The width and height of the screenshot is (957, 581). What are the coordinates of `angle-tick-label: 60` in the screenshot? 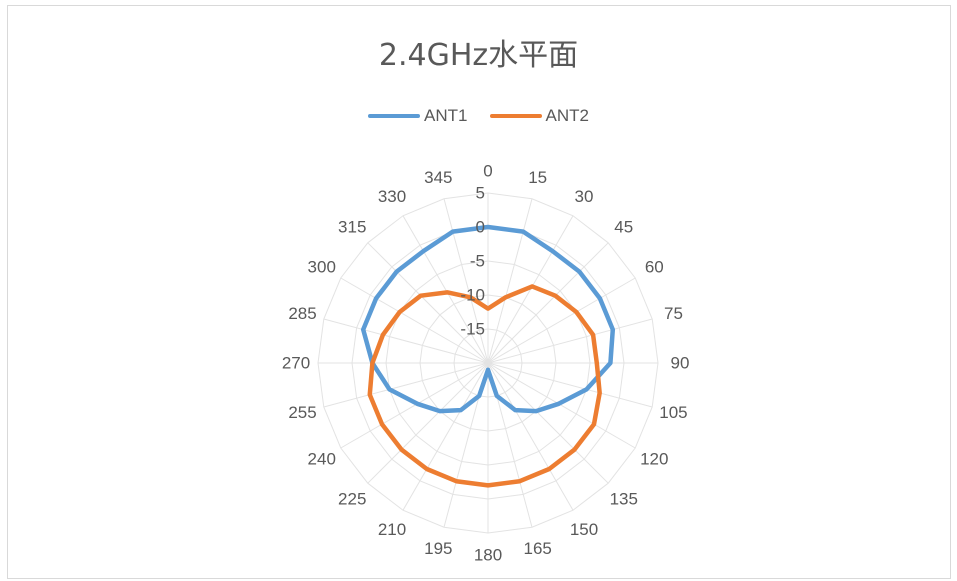 It's located at (654, 267).